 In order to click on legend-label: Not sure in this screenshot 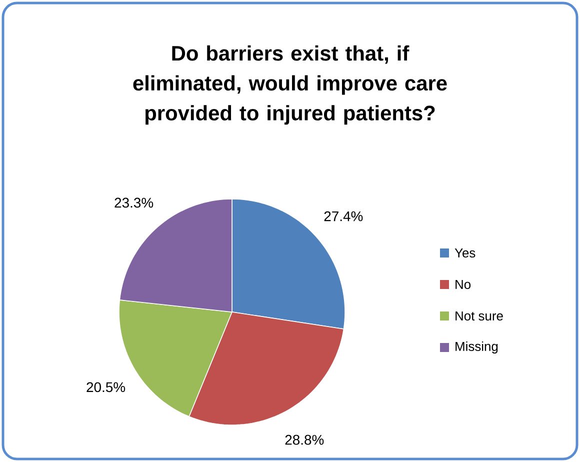, I will do `click(479, 316)`.